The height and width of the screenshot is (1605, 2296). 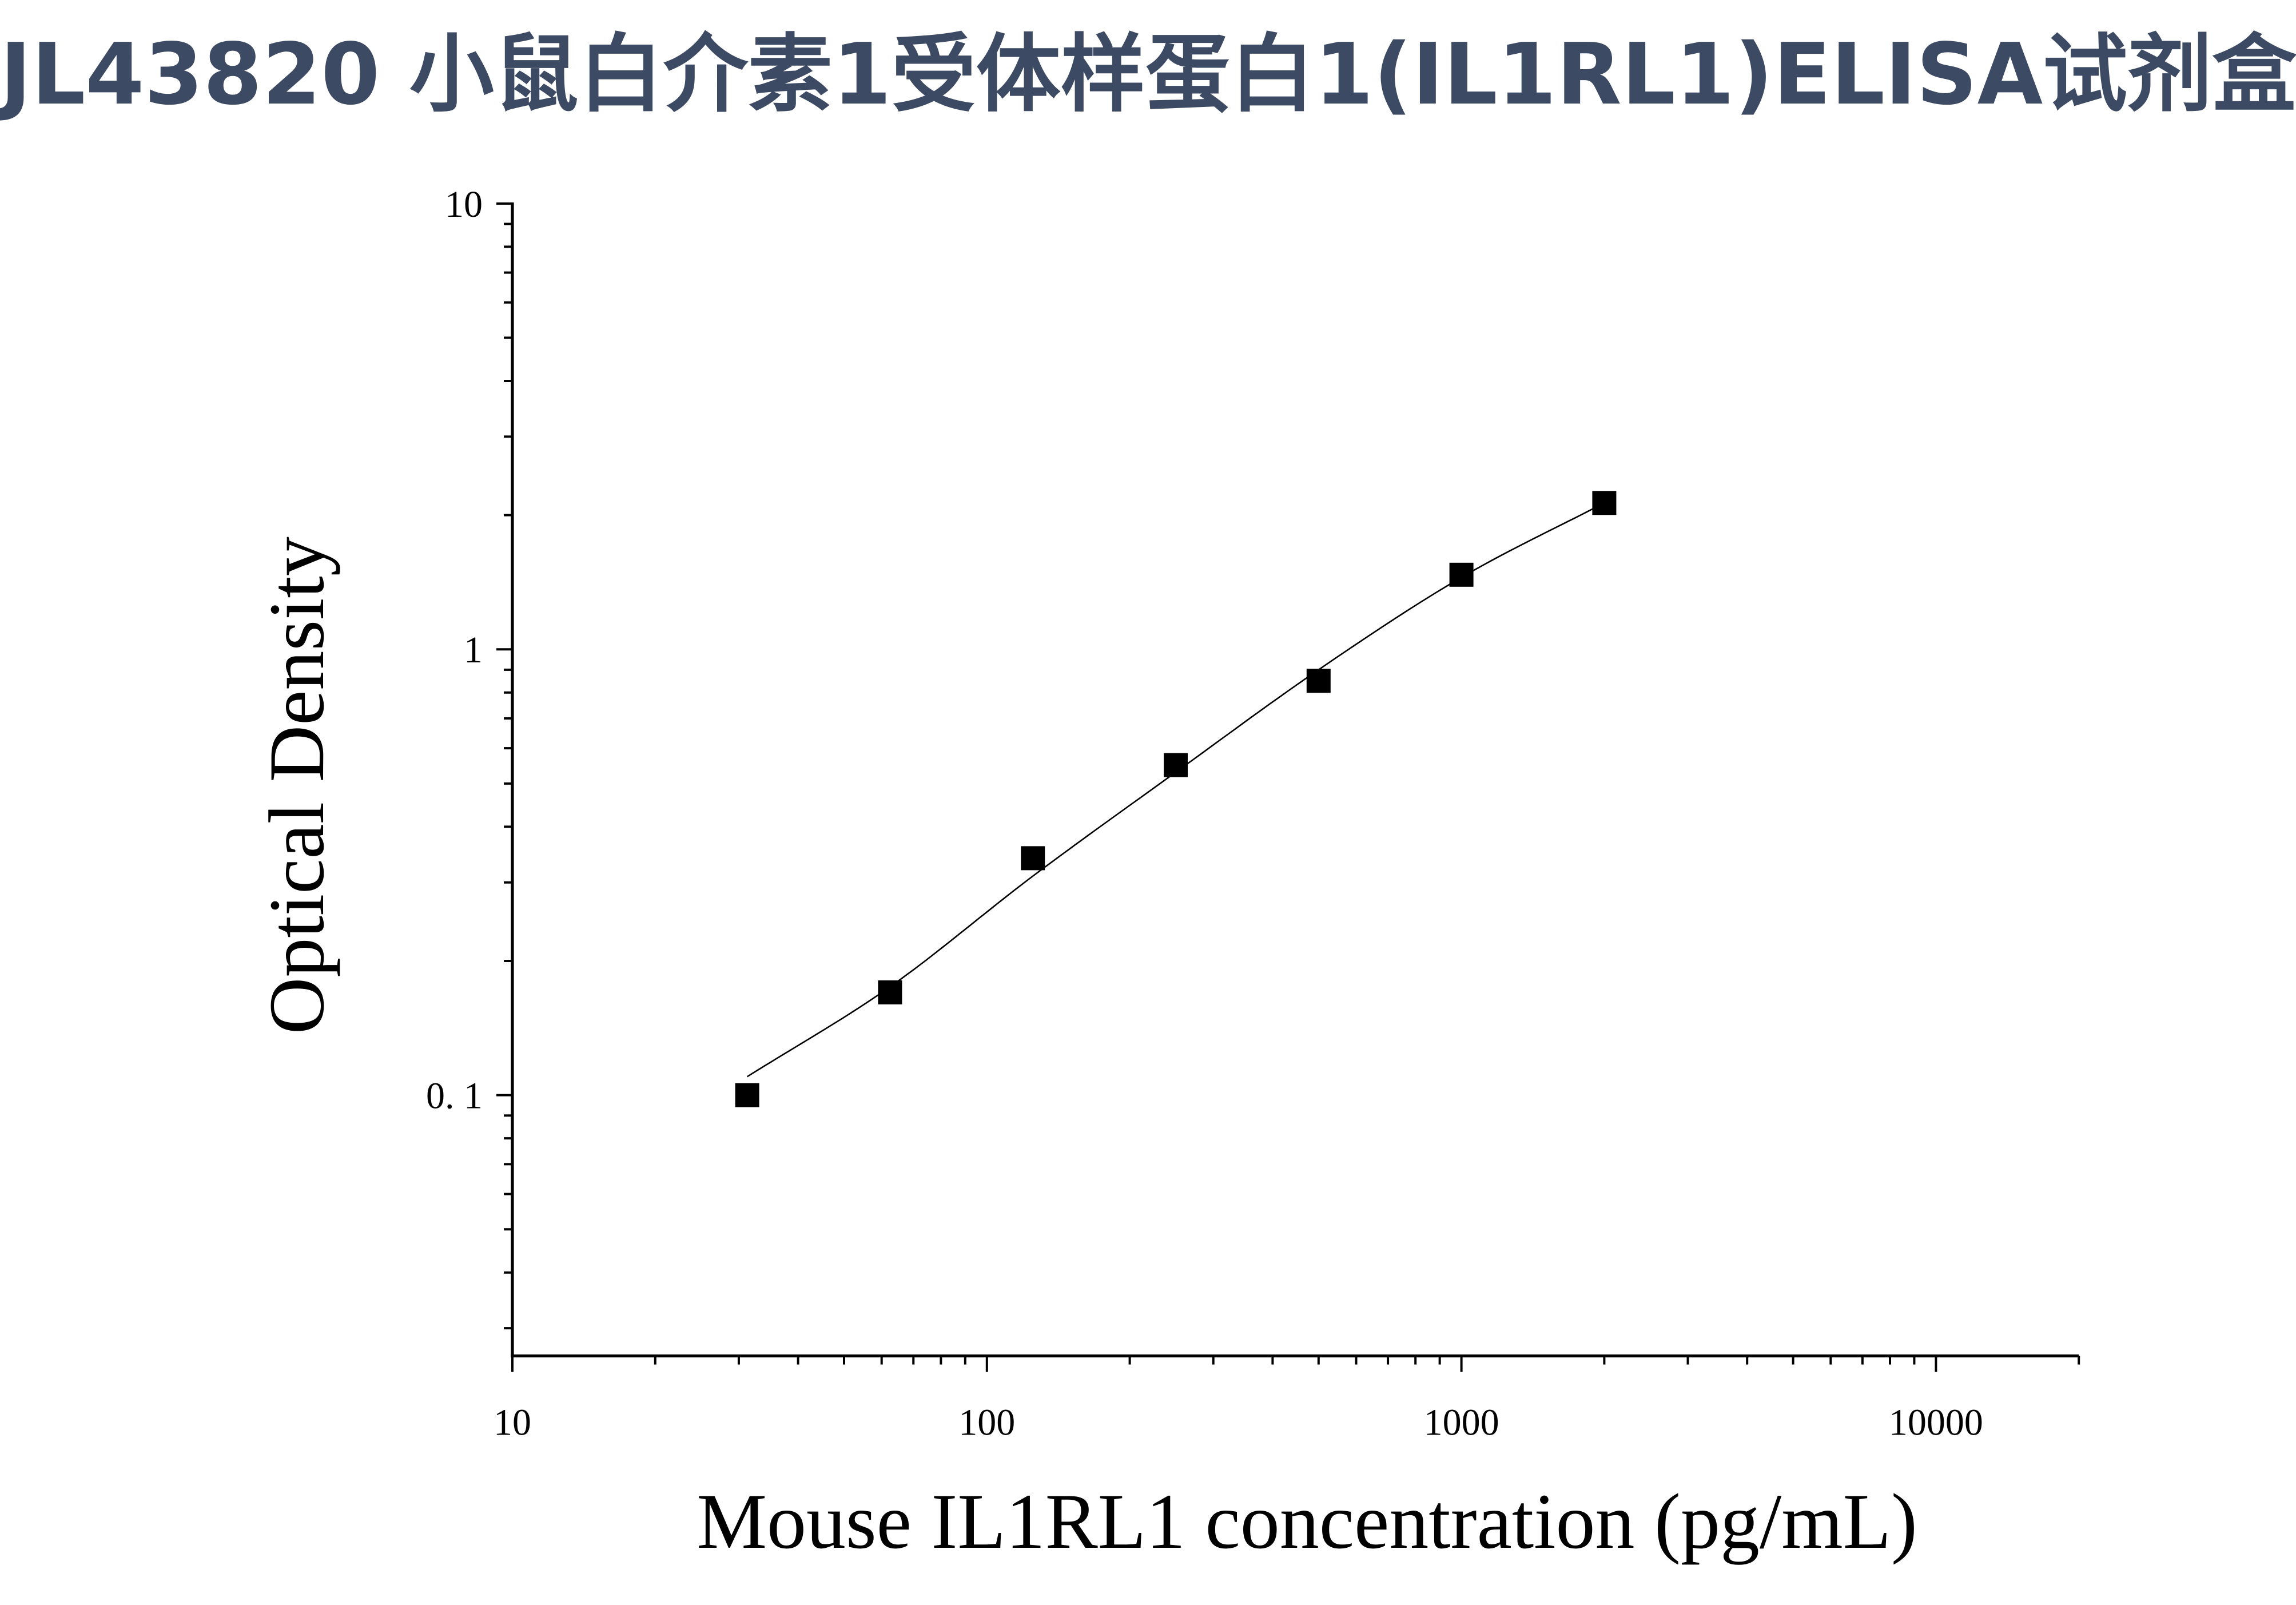 I want to click on data-points, so click(x=1176, y=799).